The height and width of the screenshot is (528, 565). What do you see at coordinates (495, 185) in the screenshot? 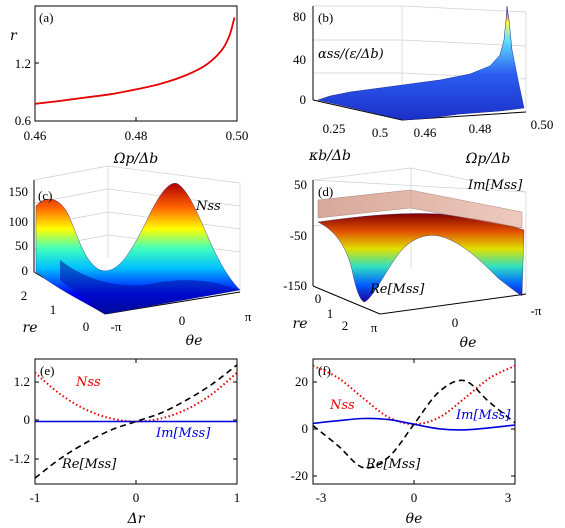
I see `panel-d-annotation-im: Im[Mss]` at bounding box center [495, 185].